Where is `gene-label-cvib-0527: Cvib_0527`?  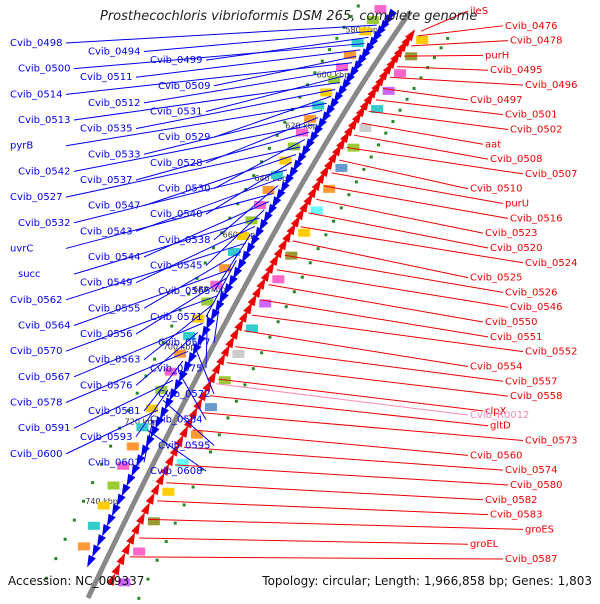
gene-label-cvib-0527: Cvib_0527 is located at coordinates (36, 197).